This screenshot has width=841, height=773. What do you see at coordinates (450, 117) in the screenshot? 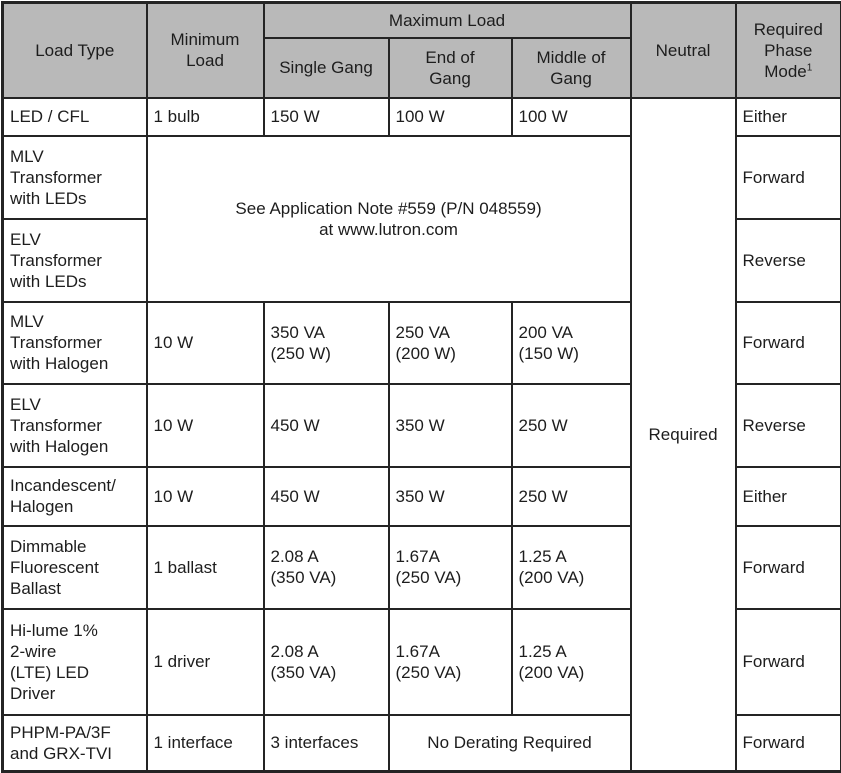
I see `cell-end-of-gang: 100 W` at bounding box center [450, 117].